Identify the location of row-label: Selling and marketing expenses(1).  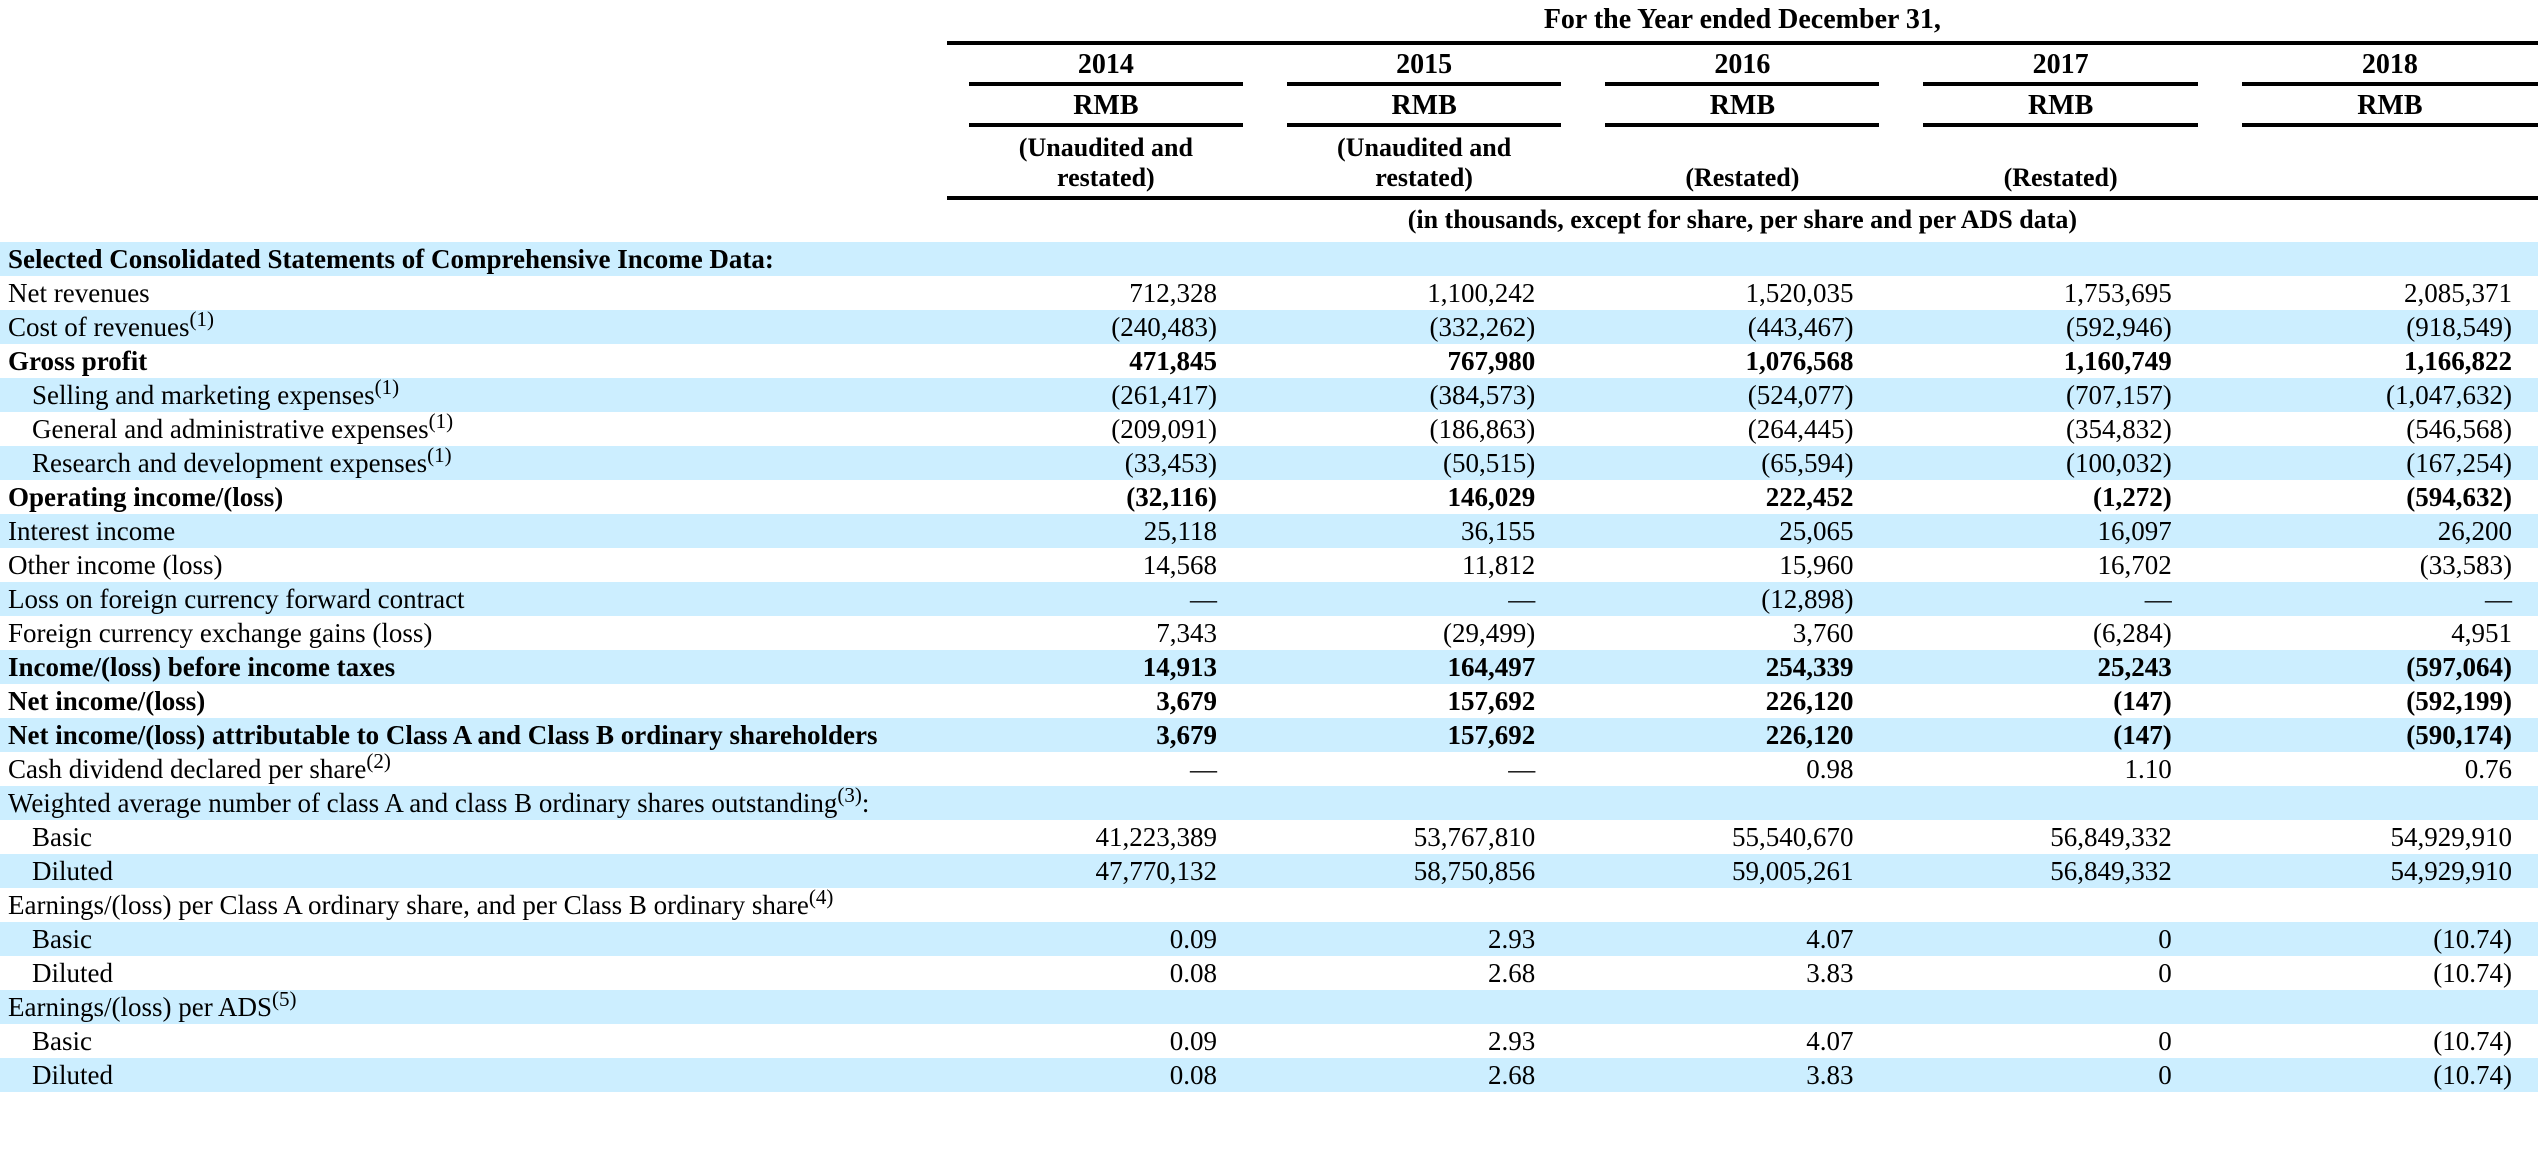
(216, 393).